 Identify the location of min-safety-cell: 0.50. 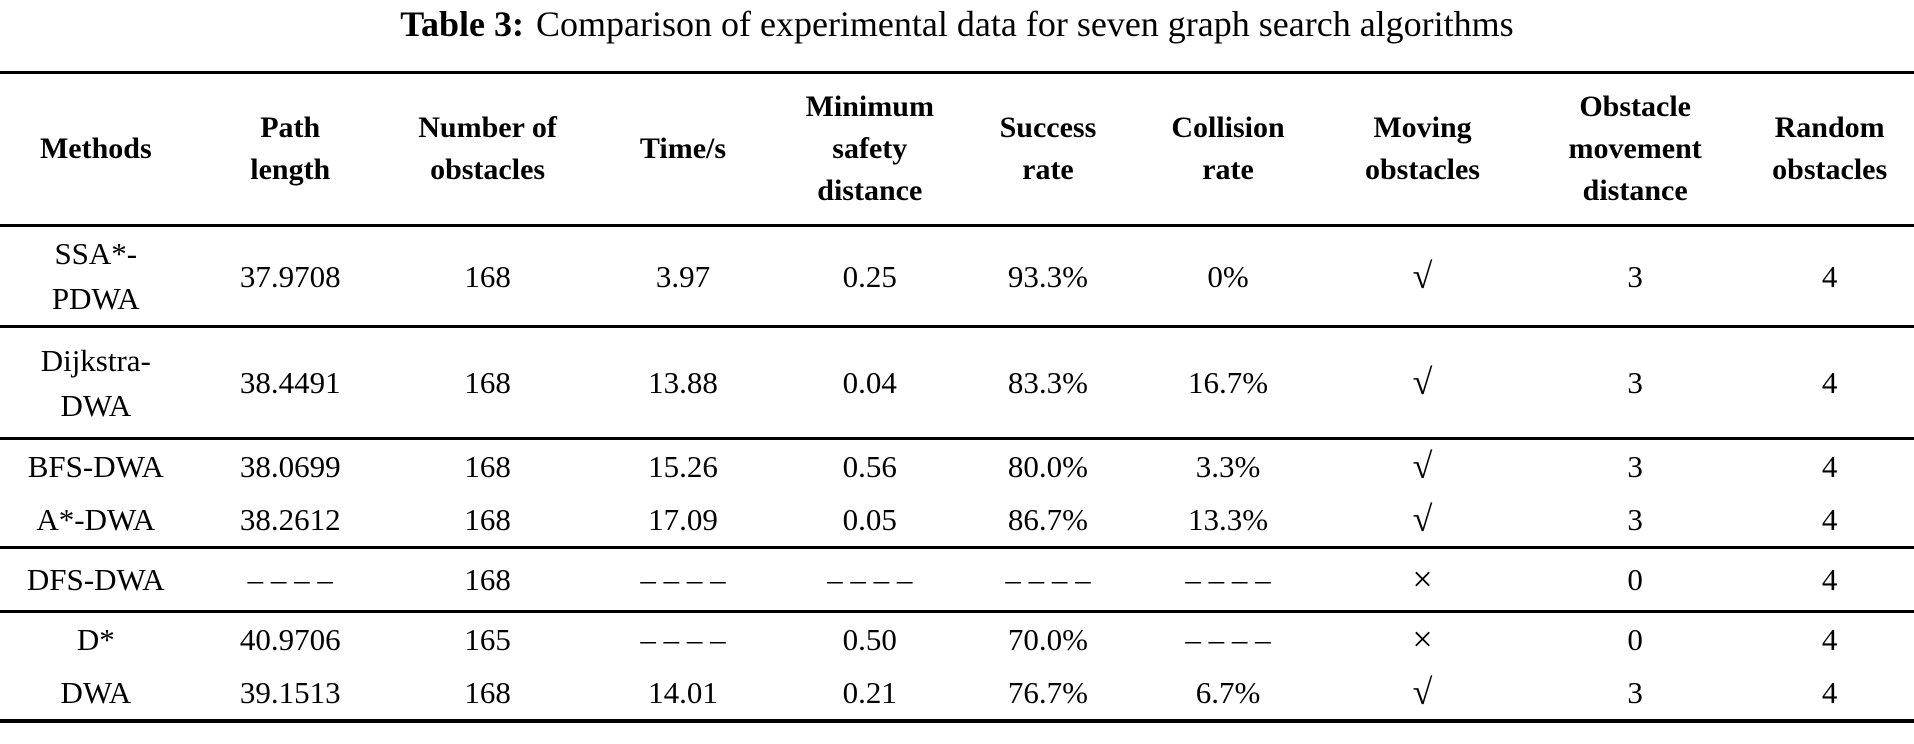
(869, 640).